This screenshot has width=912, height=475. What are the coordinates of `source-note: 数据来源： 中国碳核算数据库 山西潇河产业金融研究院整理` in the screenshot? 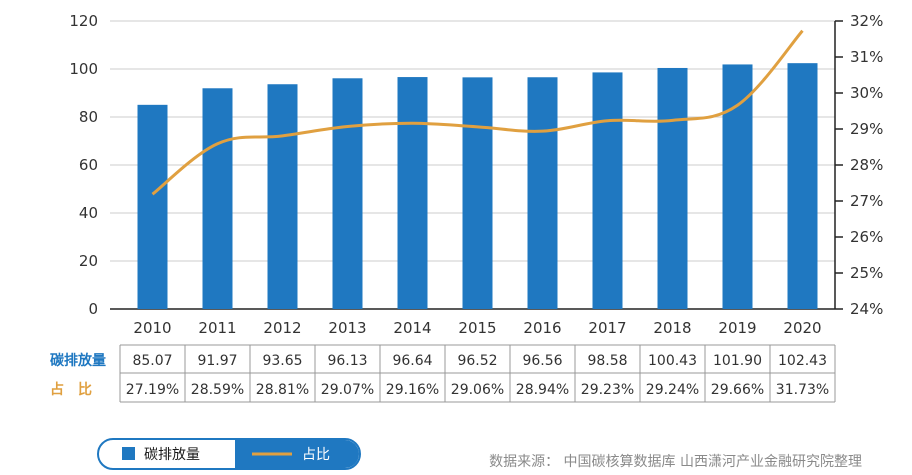 It's located at (675, 462).